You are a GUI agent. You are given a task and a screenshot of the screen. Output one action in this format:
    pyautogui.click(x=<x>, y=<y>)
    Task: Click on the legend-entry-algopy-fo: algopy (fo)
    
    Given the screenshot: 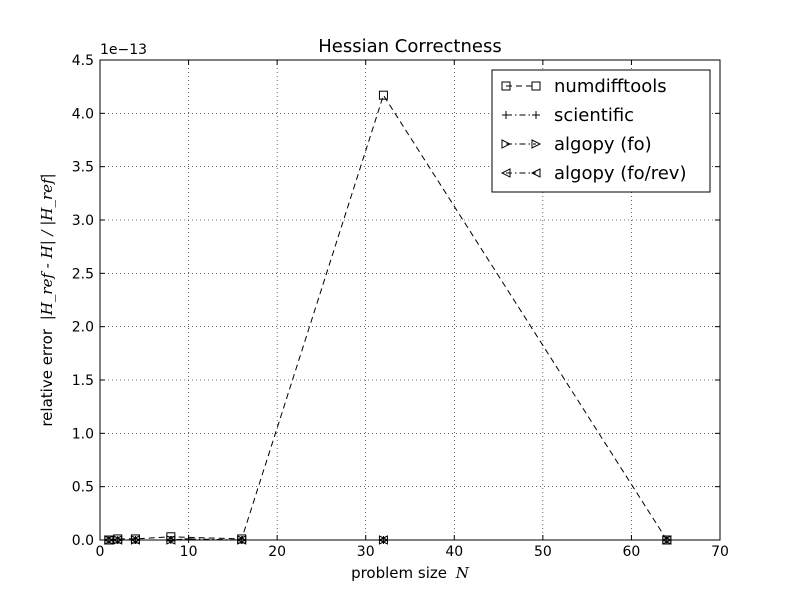 What is the action you would take?
    pyautogui.click(x=576, y=144)
    